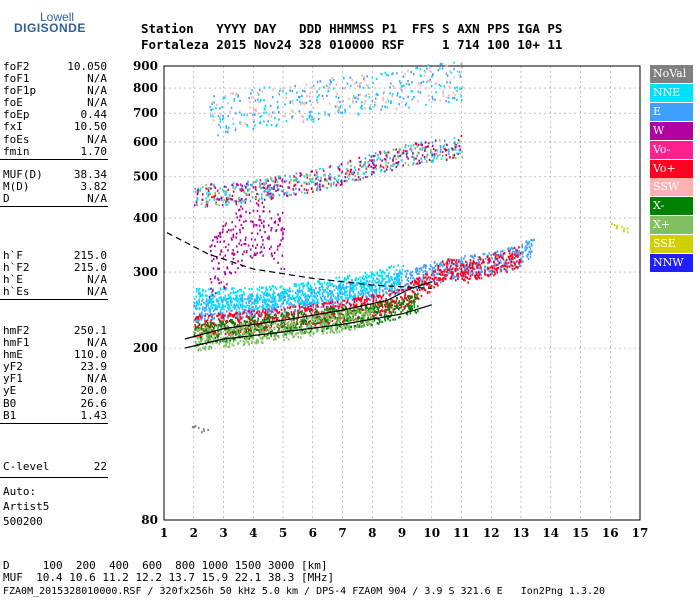 This screenshot has width=700, height=600. What do you see at coordinates (16, 330) in the screenshot?
I see `param-name: hmF2` at bounding box center [16, 330].